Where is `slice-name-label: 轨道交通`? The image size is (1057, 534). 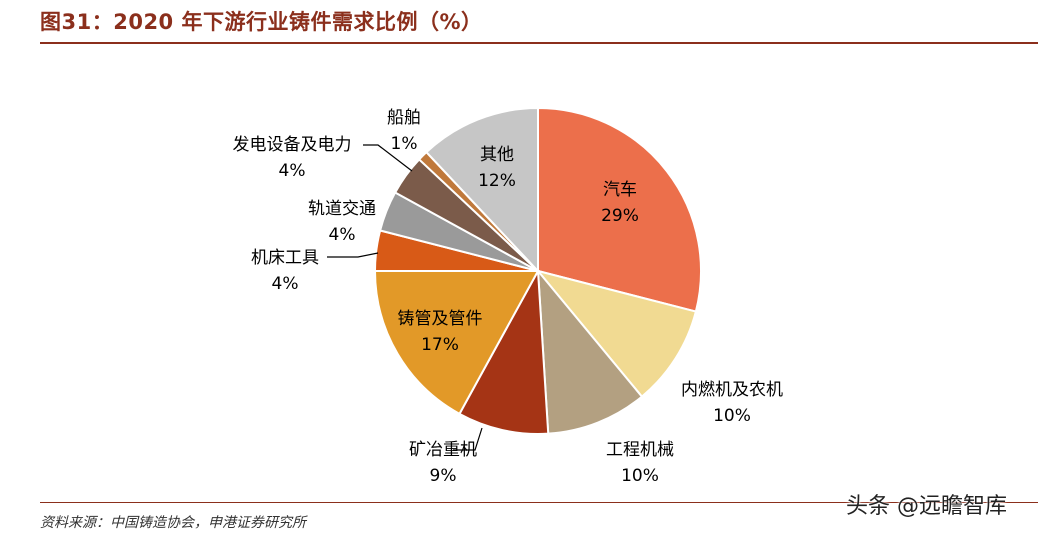
slice-name-label: 轨道交通 is located at coordinates (342, 209).